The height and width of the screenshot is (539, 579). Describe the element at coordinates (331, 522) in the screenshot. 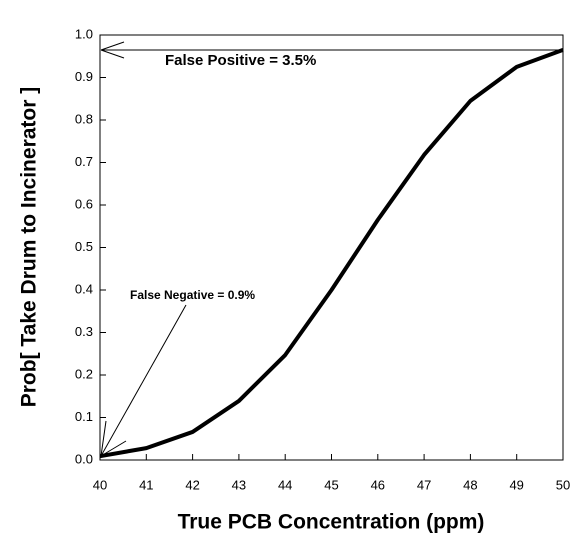

I see `x-axis-title: True PCB Concentration (ppm)` at that location.